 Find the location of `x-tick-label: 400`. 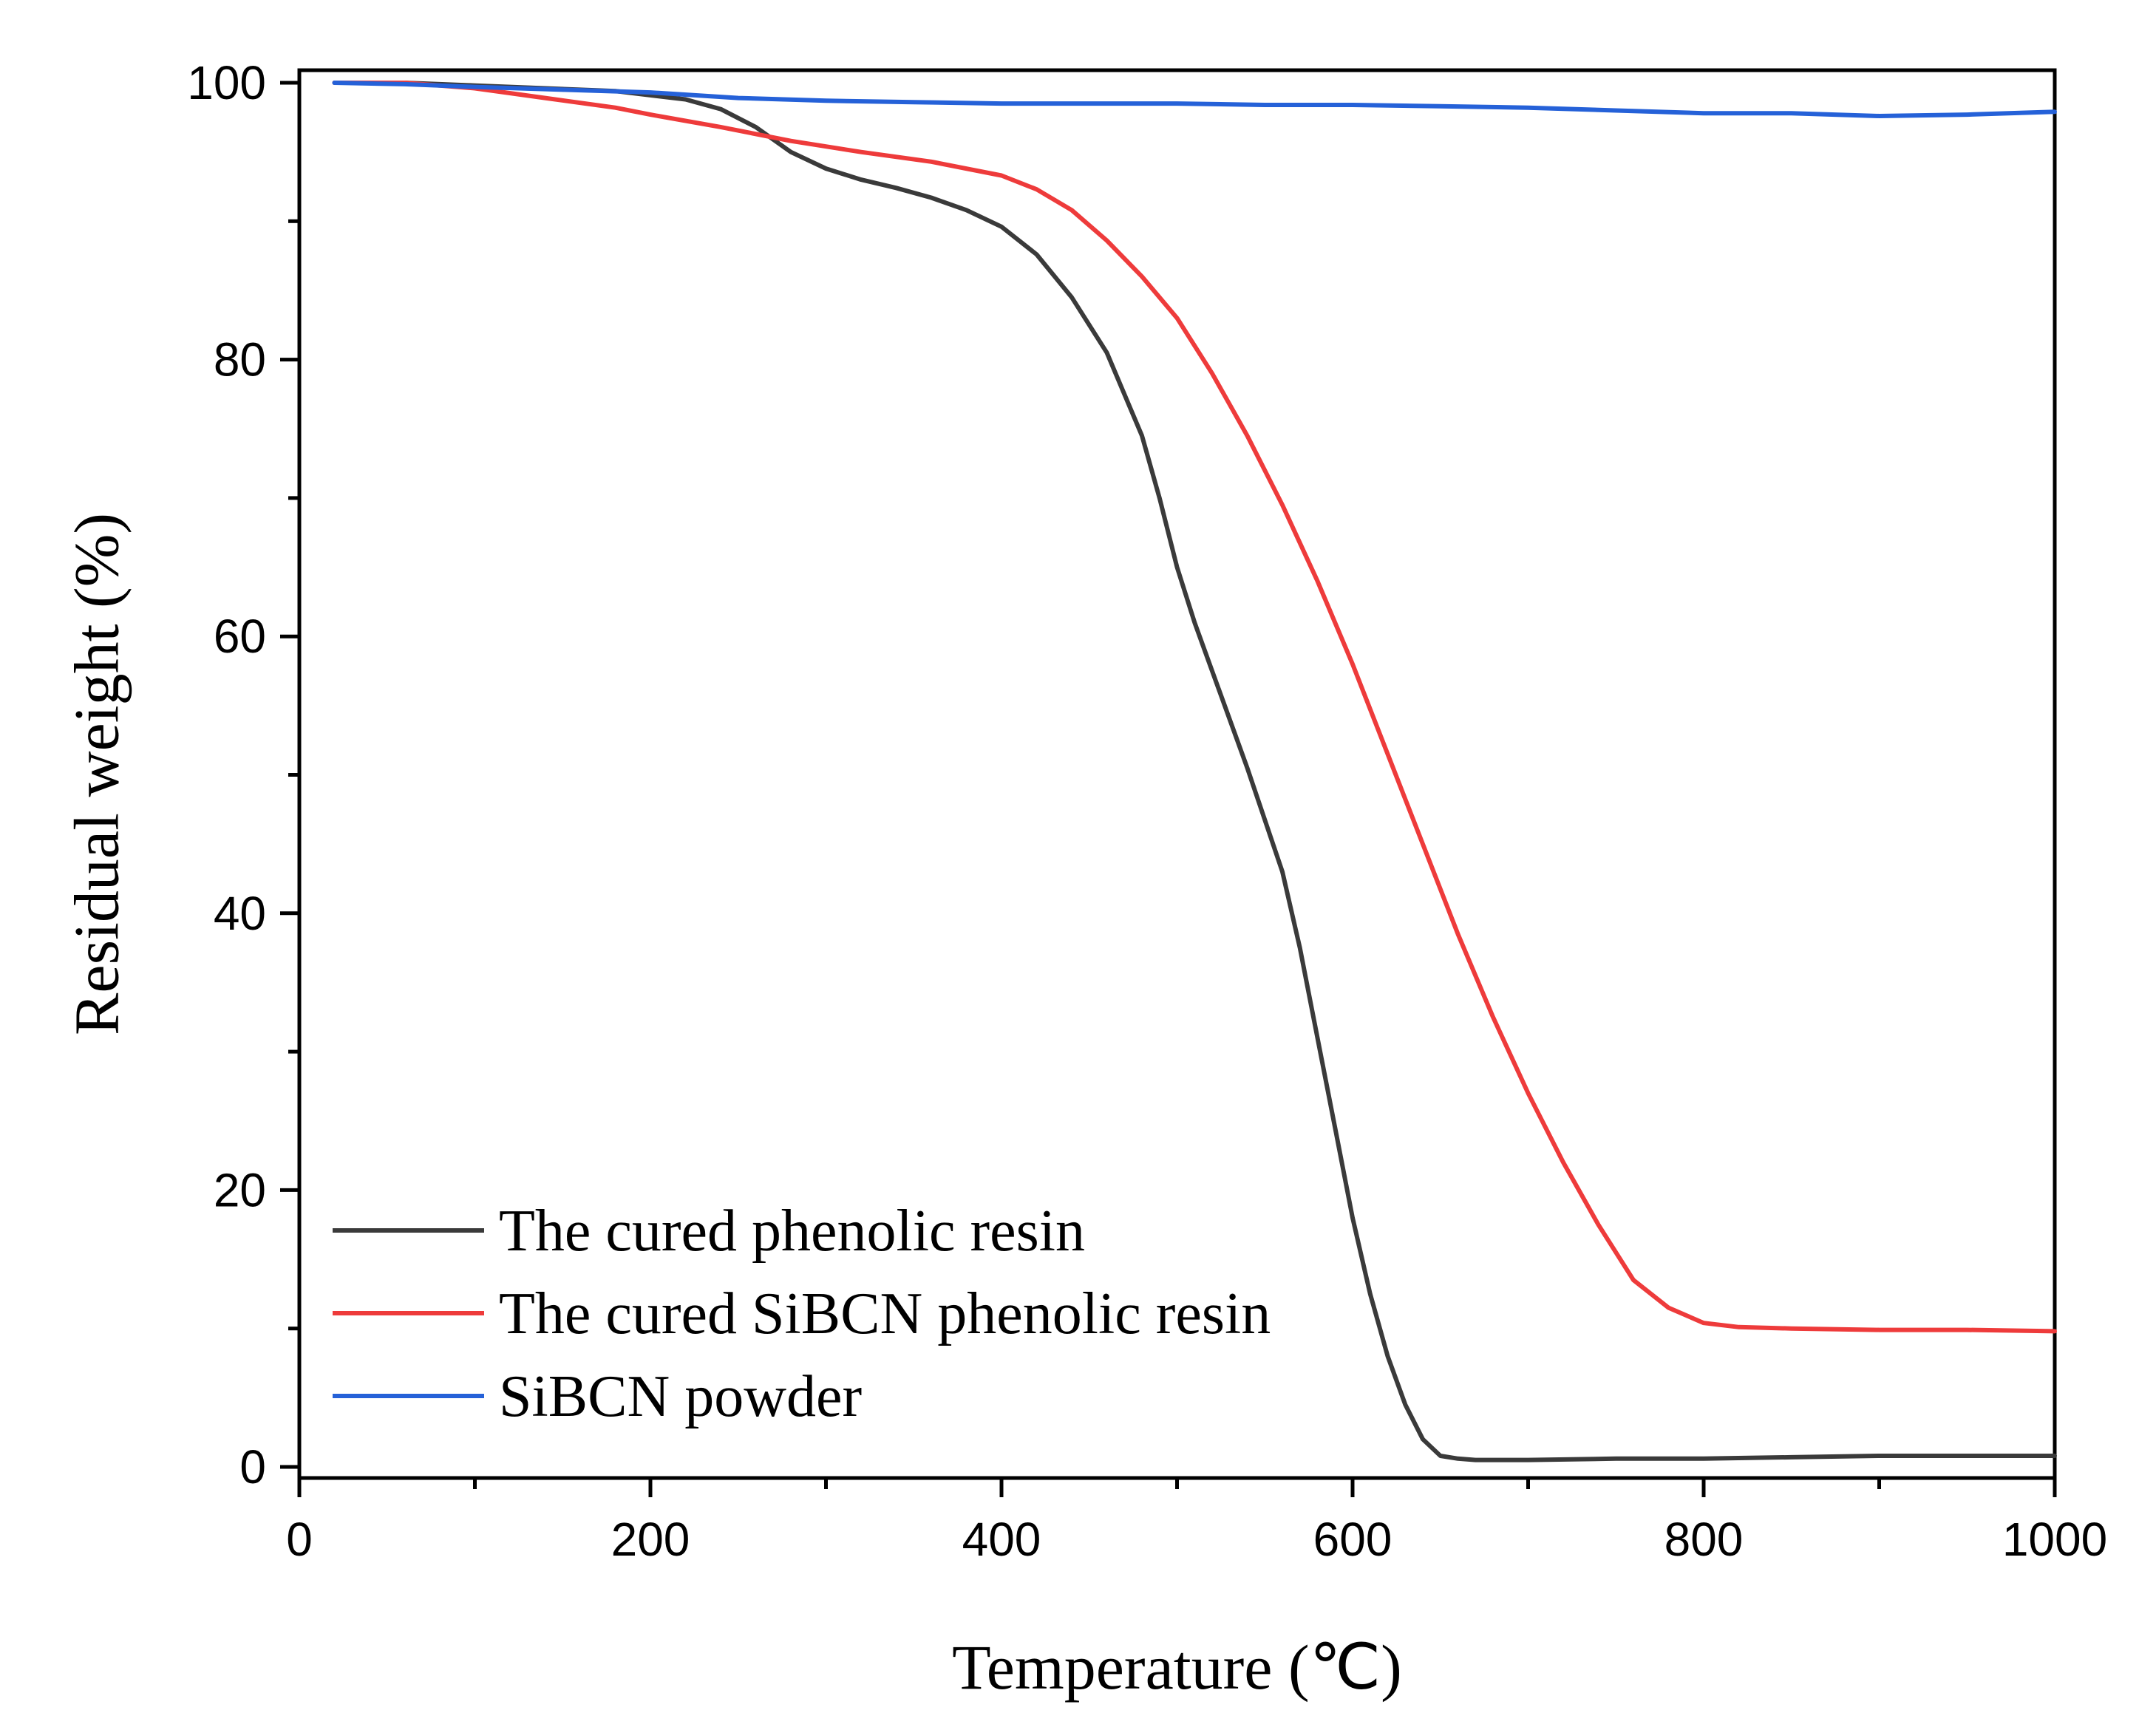

x-tick-label: 400 is located at coordinates (1001, 1539).